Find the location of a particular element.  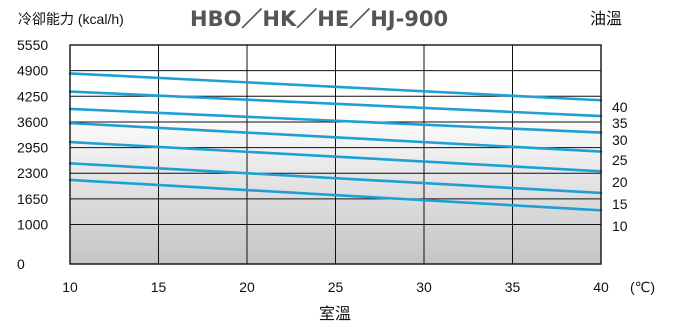

series-label-35: 35 is located at coordinates (620, 123).